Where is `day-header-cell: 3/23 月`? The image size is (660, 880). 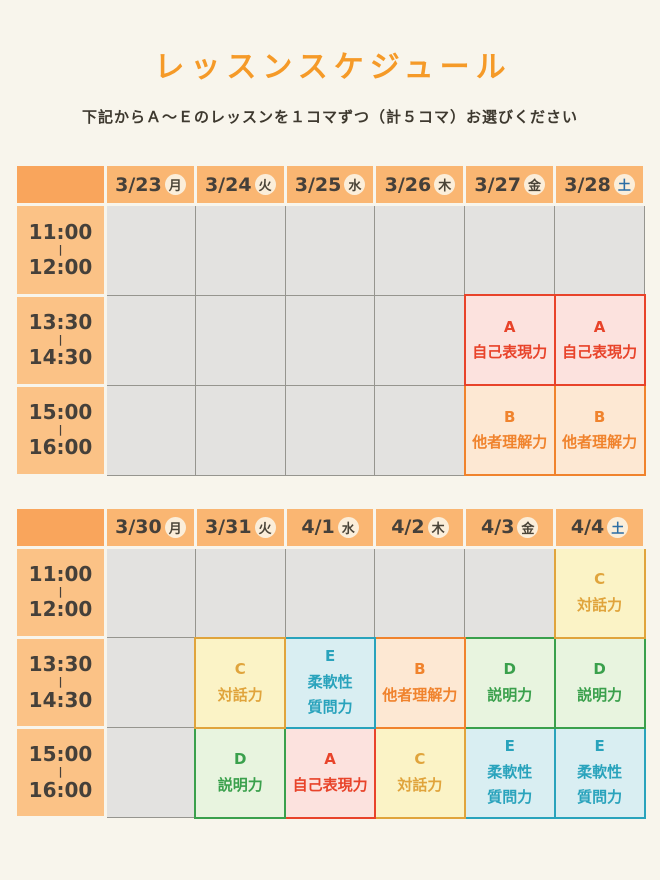
day-header-cell: 3/23 月 is located at coordinates (150, 184).